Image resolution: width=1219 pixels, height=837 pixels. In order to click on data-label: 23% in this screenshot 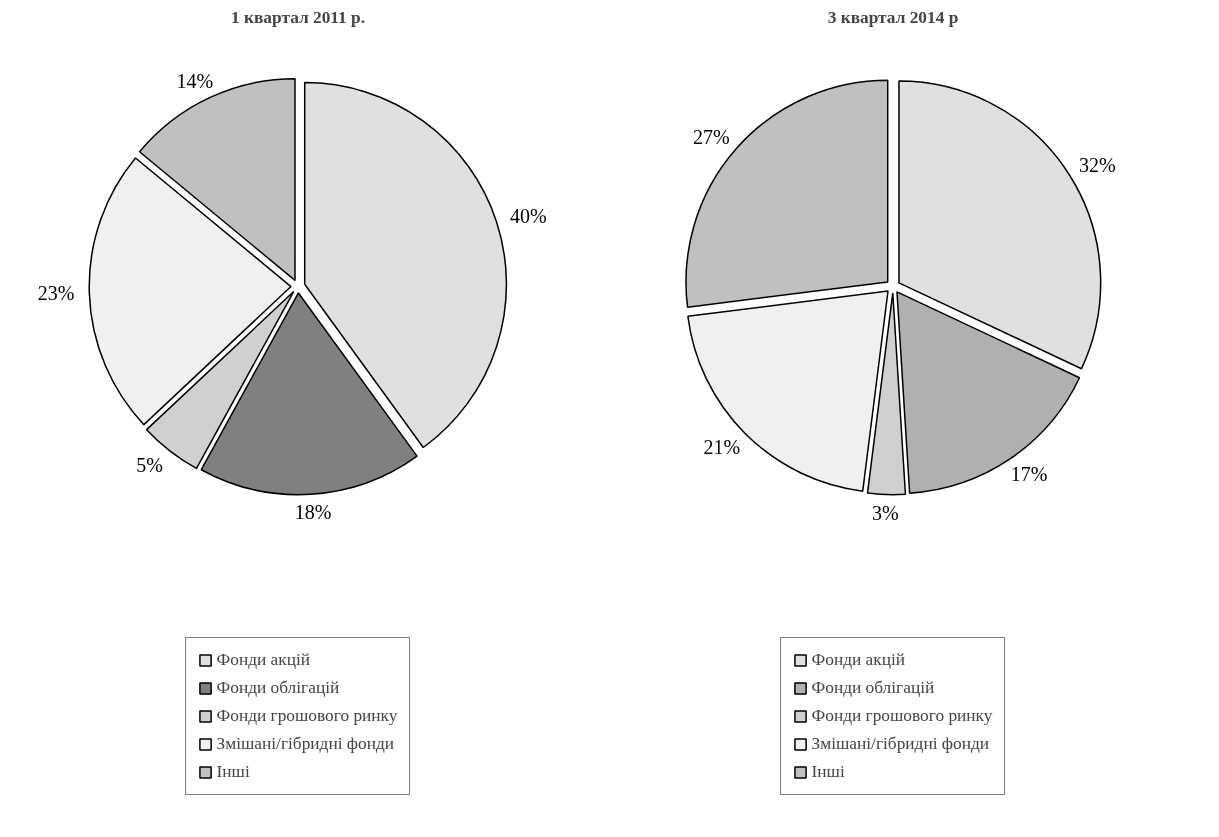, I will do `click(56, 293)`.